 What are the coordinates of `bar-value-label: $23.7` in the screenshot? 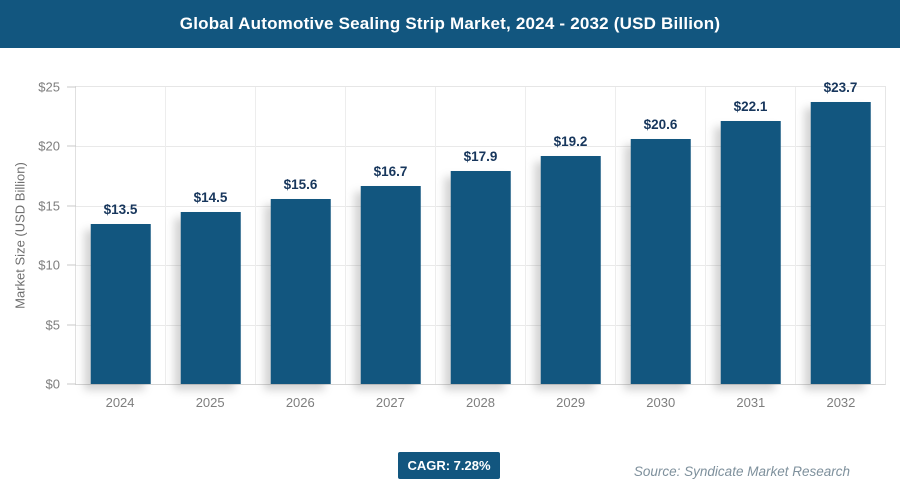 It's located at (840, 88).